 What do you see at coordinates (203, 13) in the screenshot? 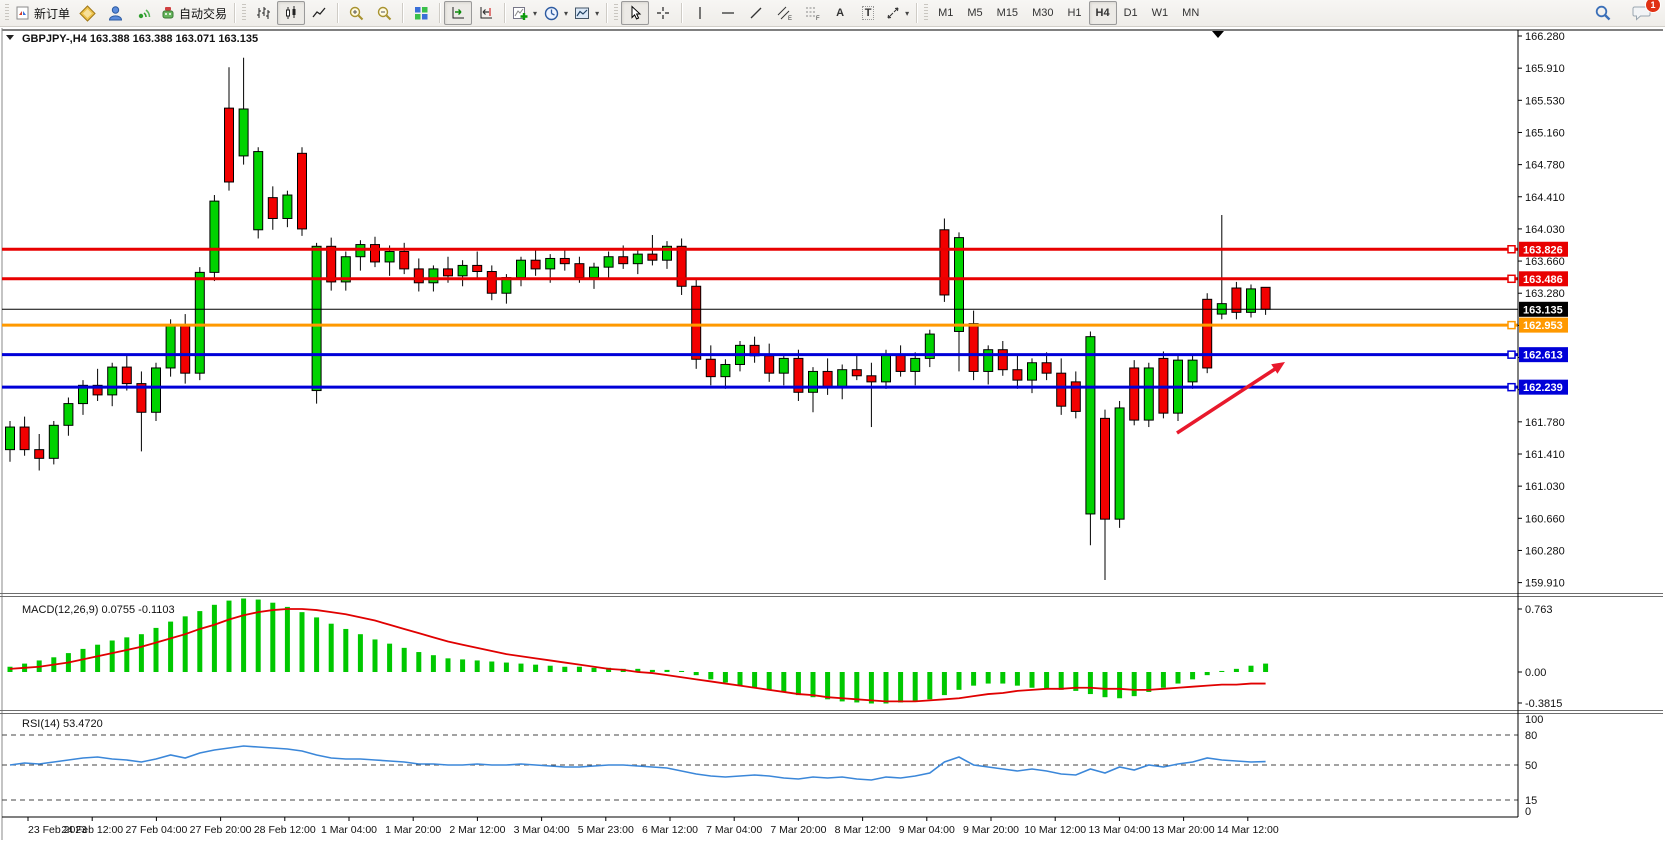
I see `auto-trading-label: 自动交易` at bounding box center [203, 13].